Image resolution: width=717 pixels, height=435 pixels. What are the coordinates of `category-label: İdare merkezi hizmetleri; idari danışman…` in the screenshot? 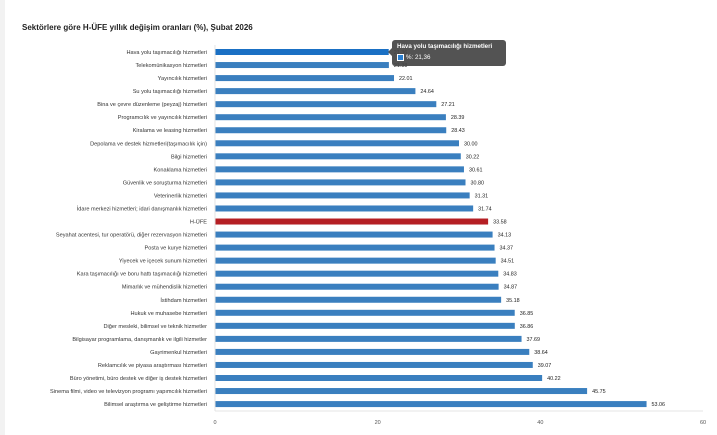 It's located at (142, 208).